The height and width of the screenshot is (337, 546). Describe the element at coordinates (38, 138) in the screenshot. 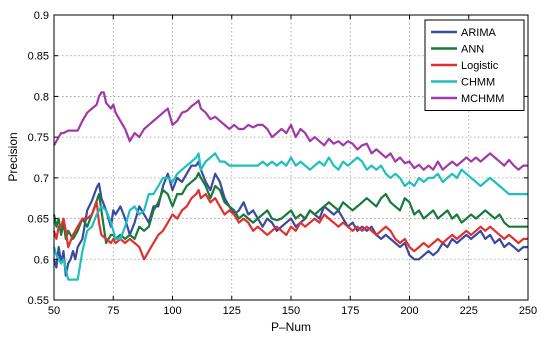

I see `y-tick-label: 0.75` at that location.